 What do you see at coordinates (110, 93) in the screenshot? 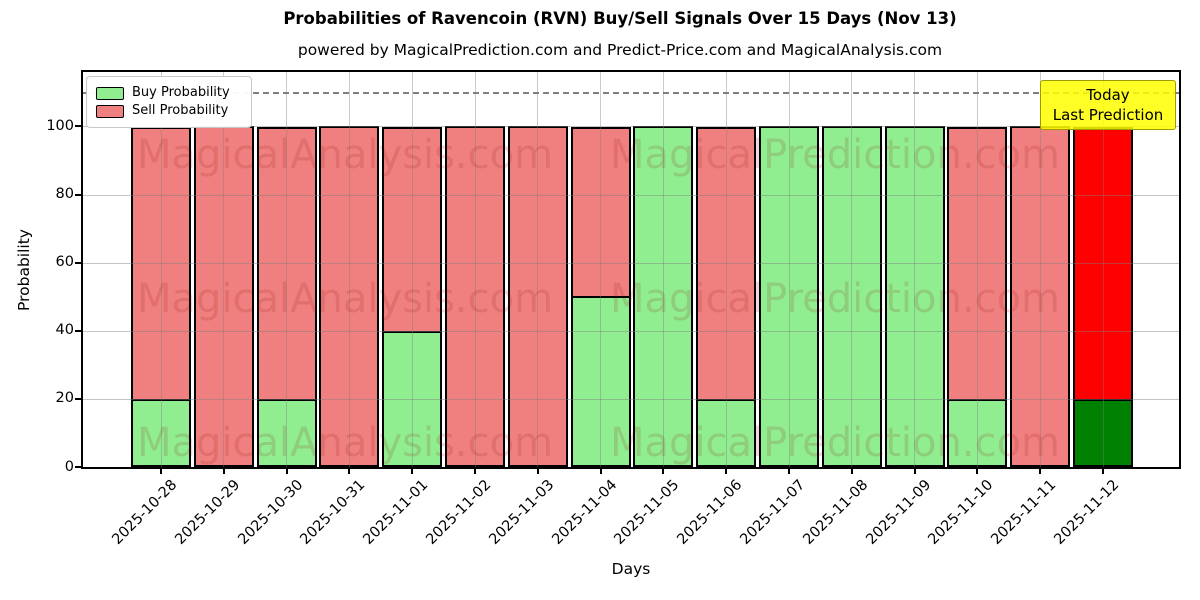
I see `buy-swatch-icon` at bounding box center [110, 93].